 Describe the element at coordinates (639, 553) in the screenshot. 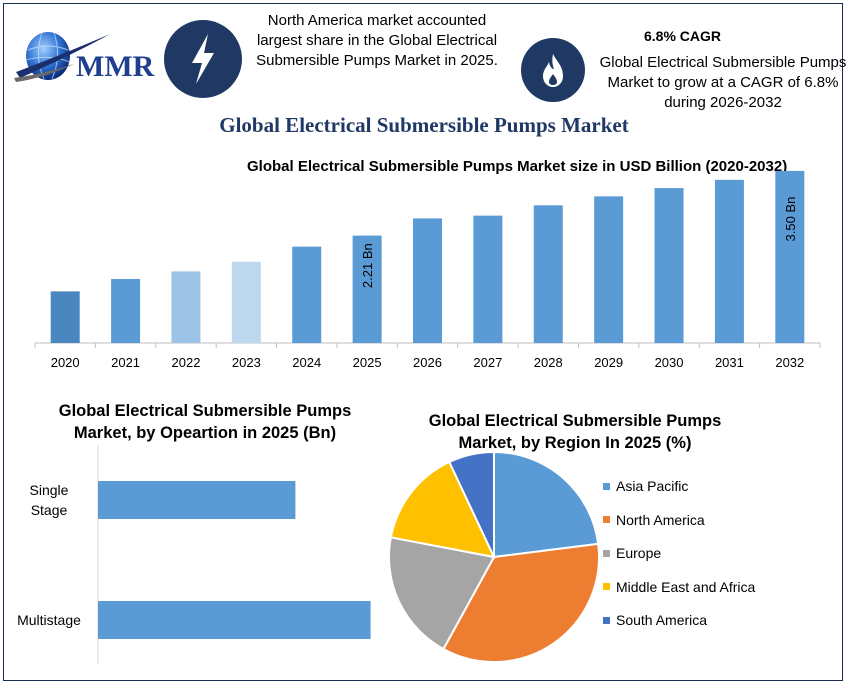

I see `legend-label: Europe` at that location.